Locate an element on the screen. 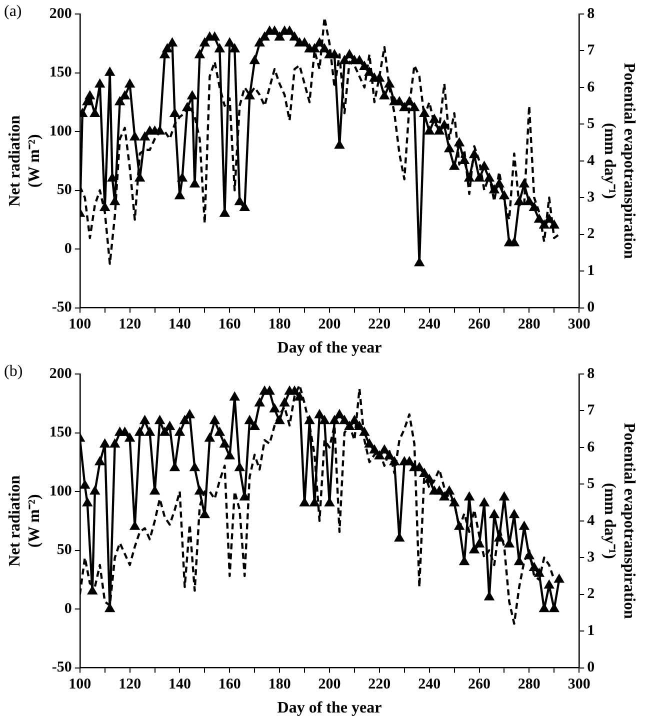 The image size is (646, 720). text: (a) is located at coordinates (13, 11).